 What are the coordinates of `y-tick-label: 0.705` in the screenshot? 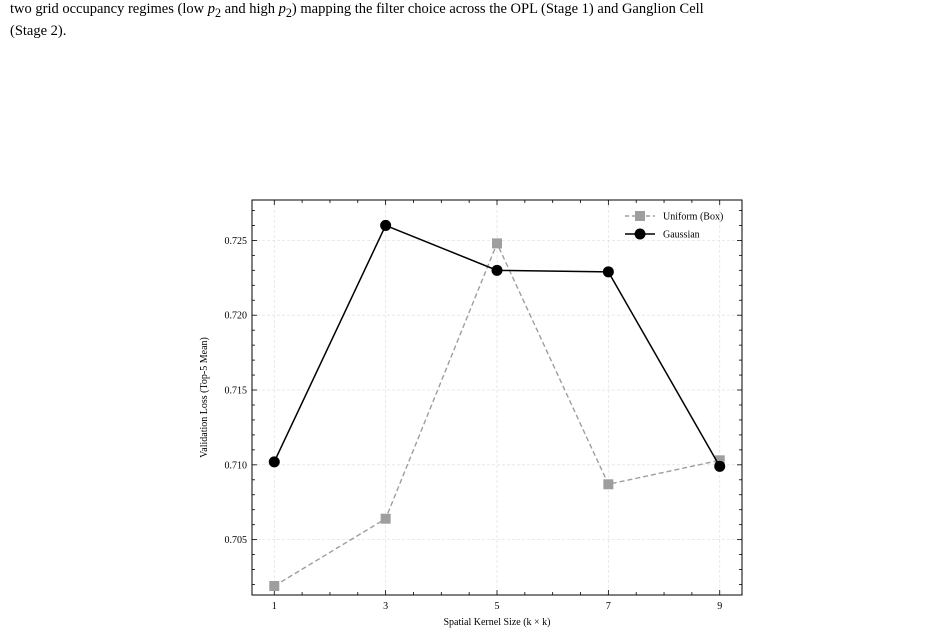 It's located at (236, 540).